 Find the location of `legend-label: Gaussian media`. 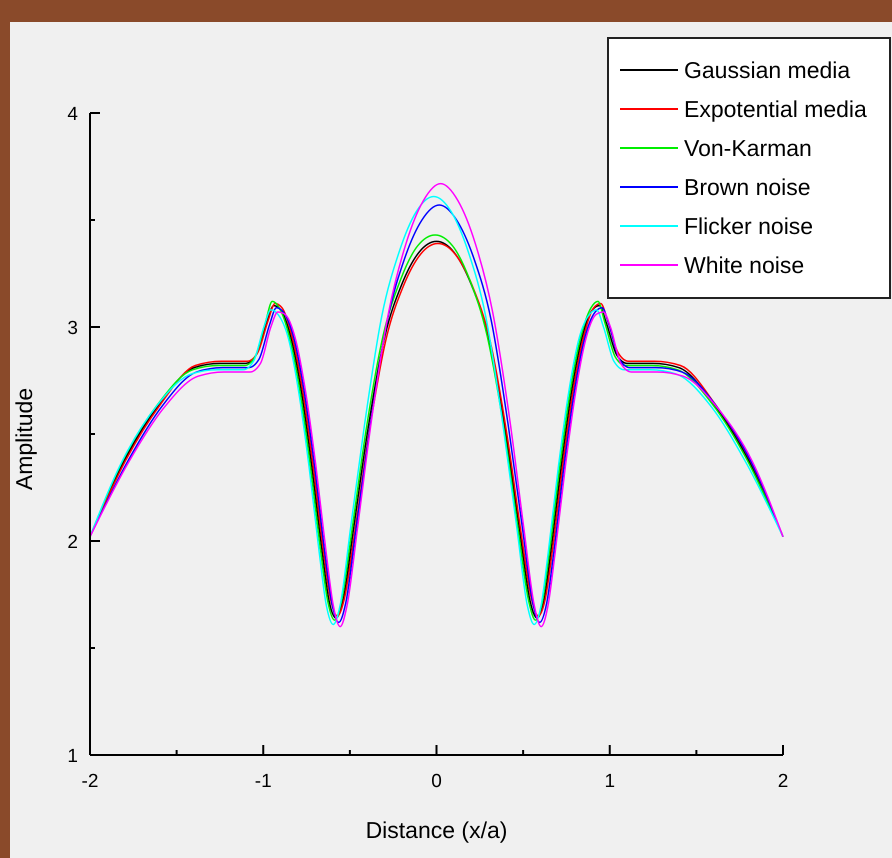

legend-label: Gaussian media is located at coordinates (767, 70).